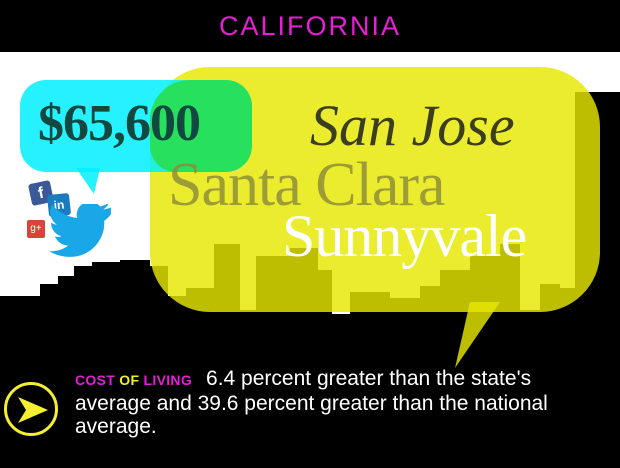 The image size is (620, 468). I want to click on salary-bubble-tail, so click(88, 181).